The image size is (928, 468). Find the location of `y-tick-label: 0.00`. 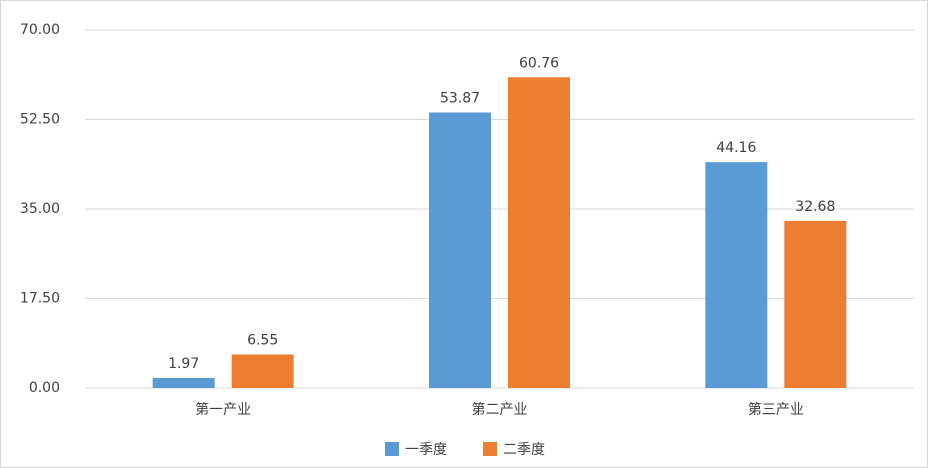

y-tick-label: 0.00 is located at coordinates (44, 388).